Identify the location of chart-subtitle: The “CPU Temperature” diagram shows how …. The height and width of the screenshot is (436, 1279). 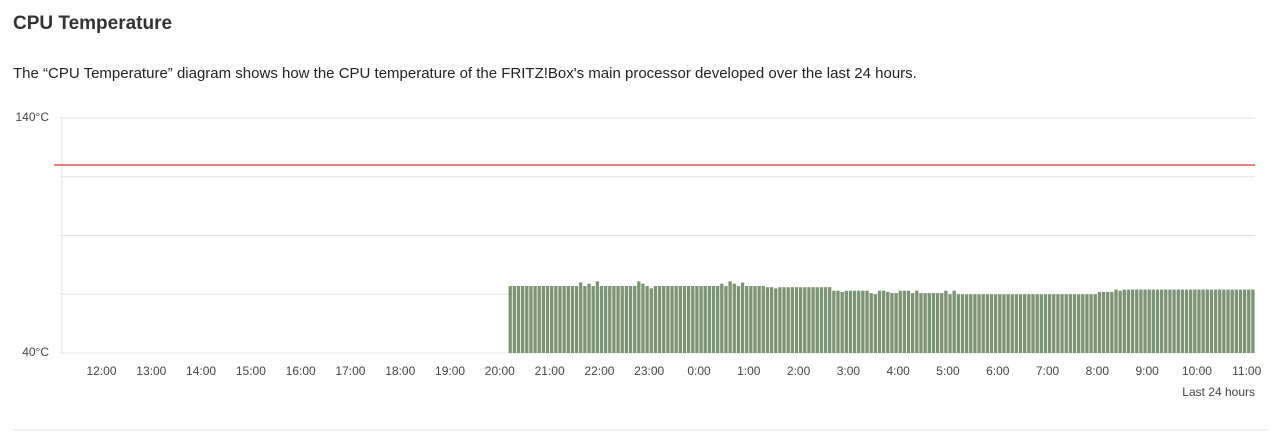
(465, 73).